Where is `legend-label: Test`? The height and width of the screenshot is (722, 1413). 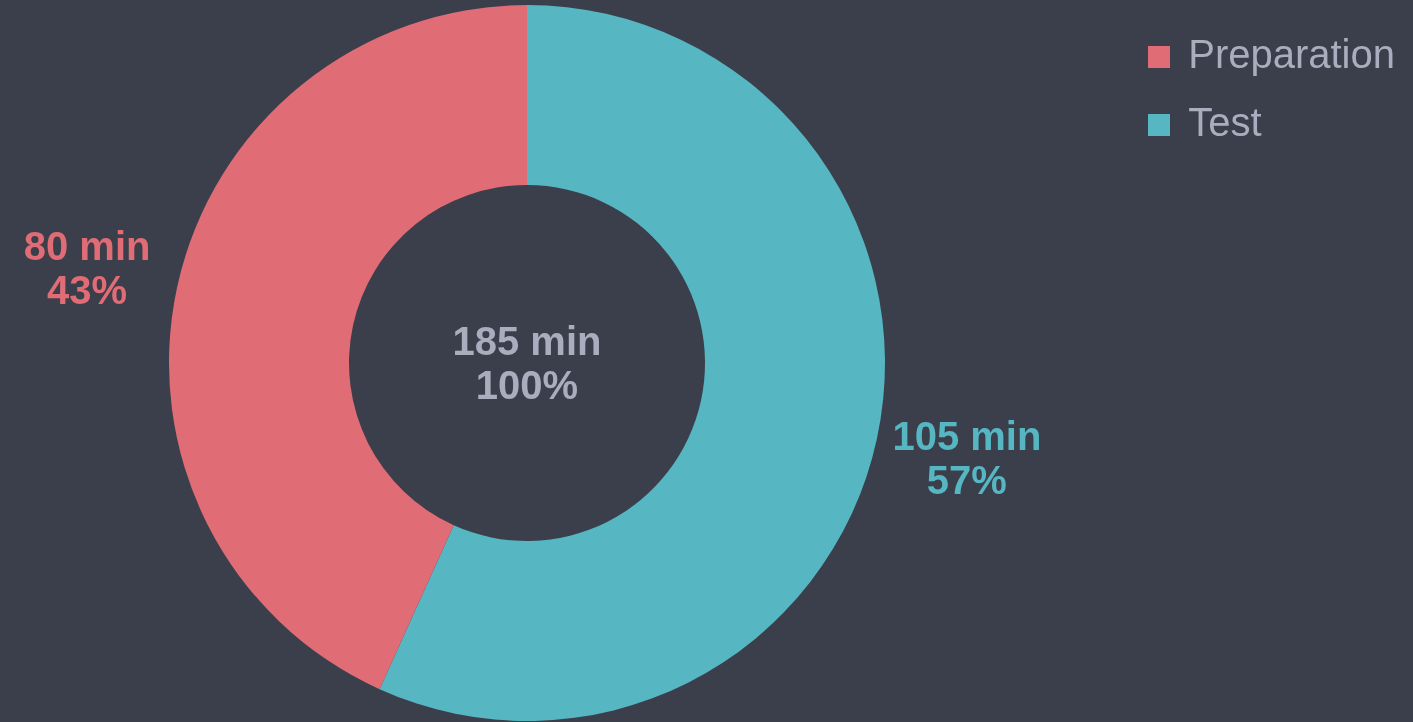
legend-label: Test is located at coordinates (1225, 122).